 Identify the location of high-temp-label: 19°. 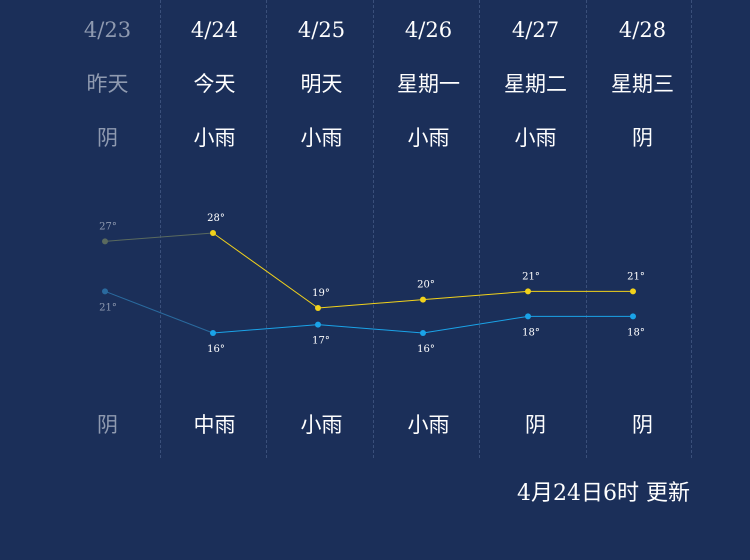
(321, 293).